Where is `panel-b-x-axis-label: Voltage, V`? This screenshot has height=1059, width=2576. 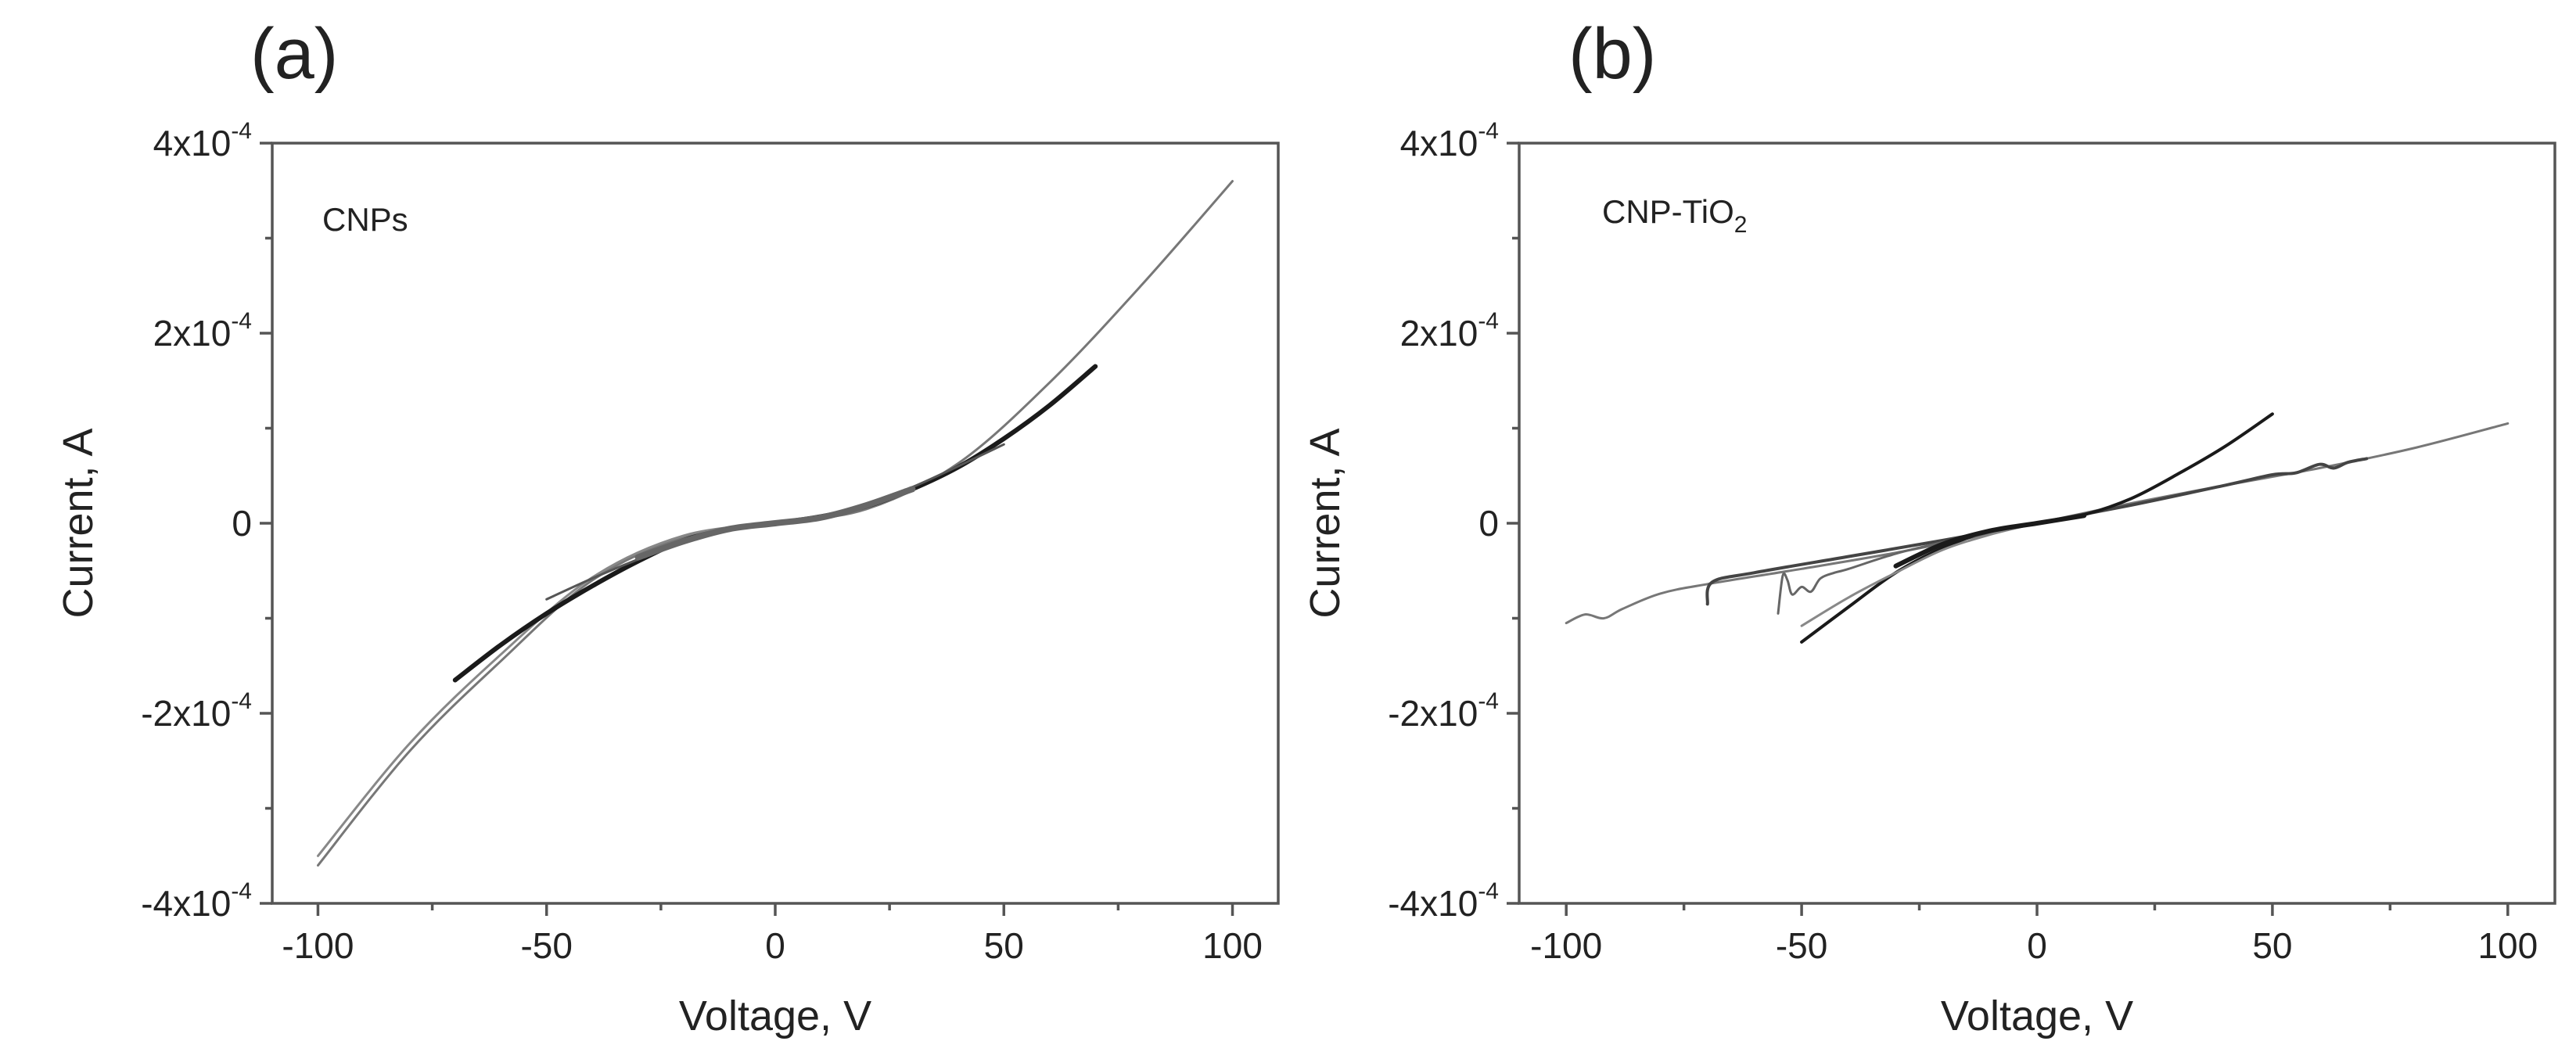
panel-b-x-axis-label: Voltage, V is located at coordinates (2037, 1016).